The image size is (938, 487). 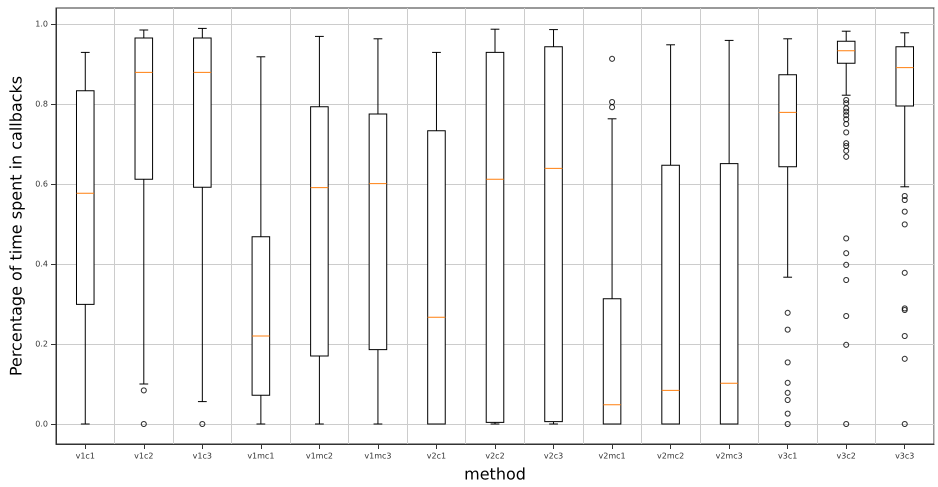 What do you see at coordinates (729, 456) in the screenshot?
I see `x-tick-label: v2mc3` at bounding box center [729, 456].